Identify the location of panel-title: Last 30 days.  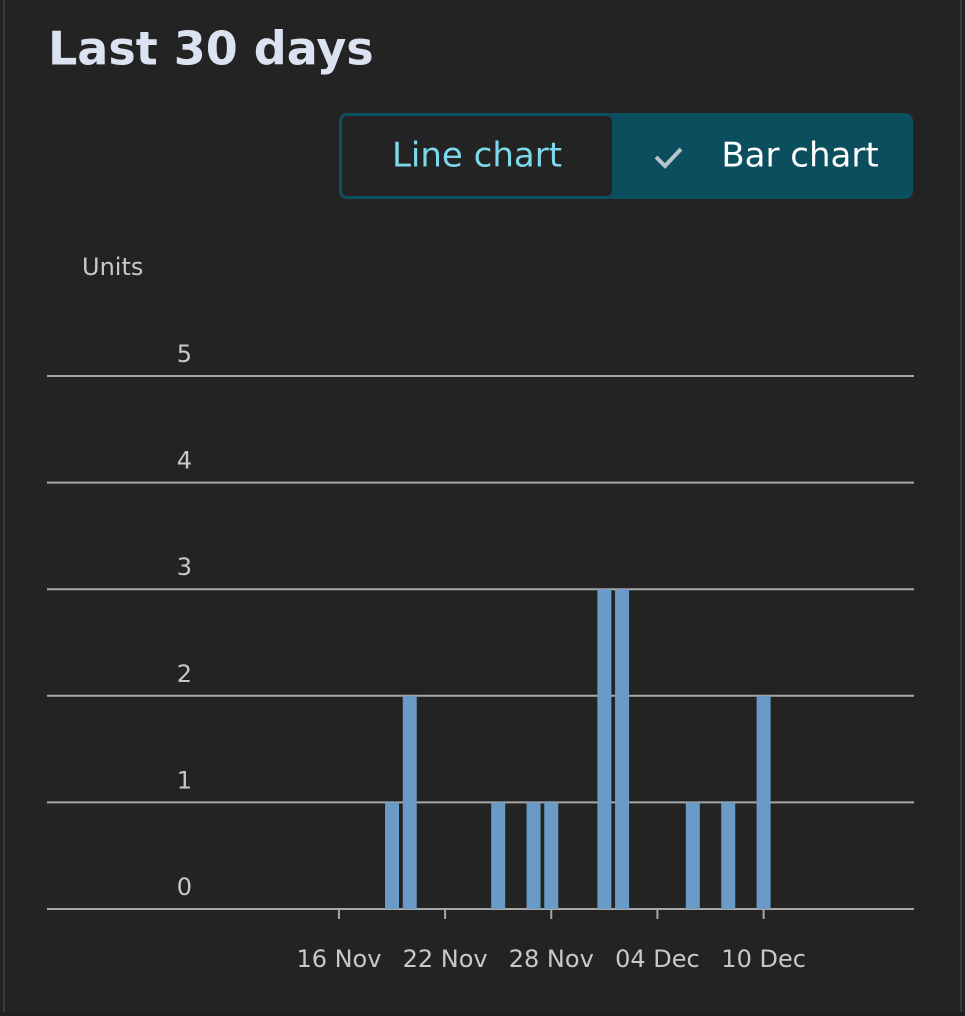
(211, 49).